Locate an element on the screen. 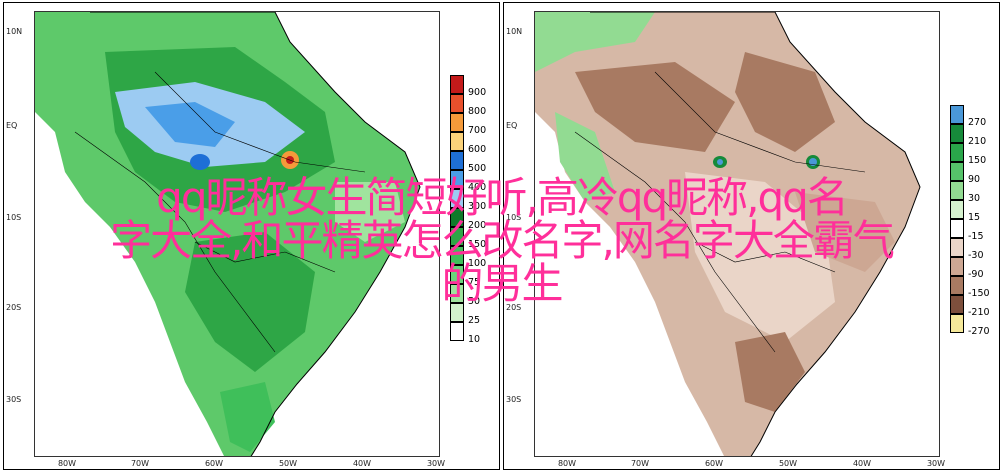 The width and height of the screenshot is (1003, 474). right-legend-row: -150 is located at coordinates (976, 287).